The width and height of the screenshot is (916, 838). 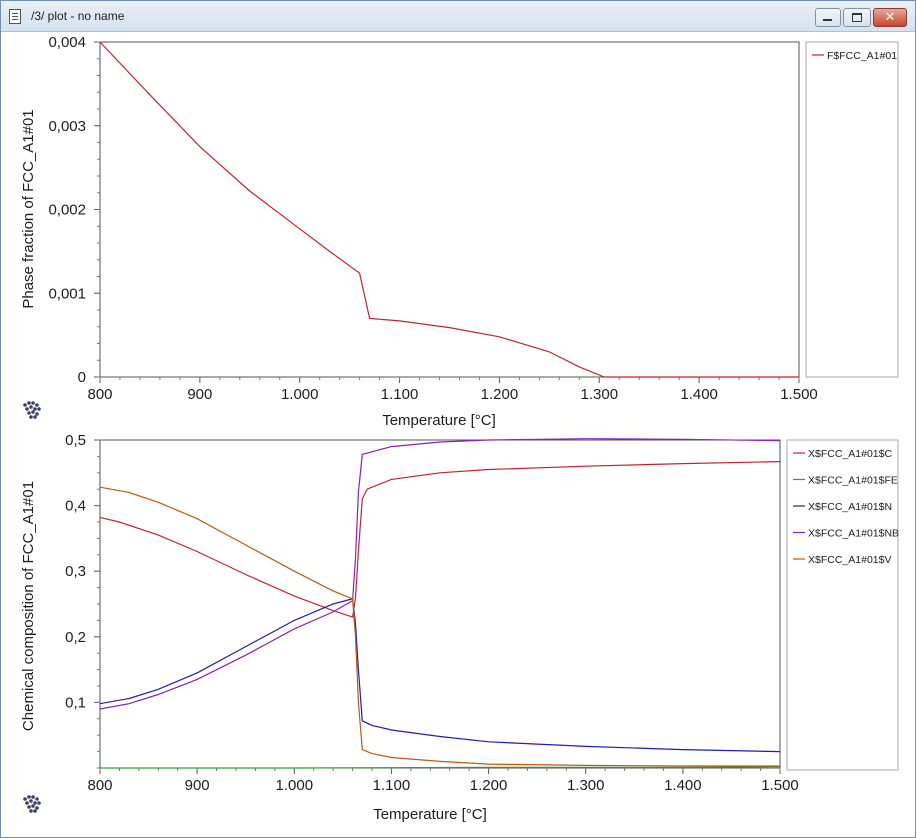 What do you see at coordinates (67, 210) in the screenshot?
I see `y-tick-label: 0,002` at bounding box center [67, 210].